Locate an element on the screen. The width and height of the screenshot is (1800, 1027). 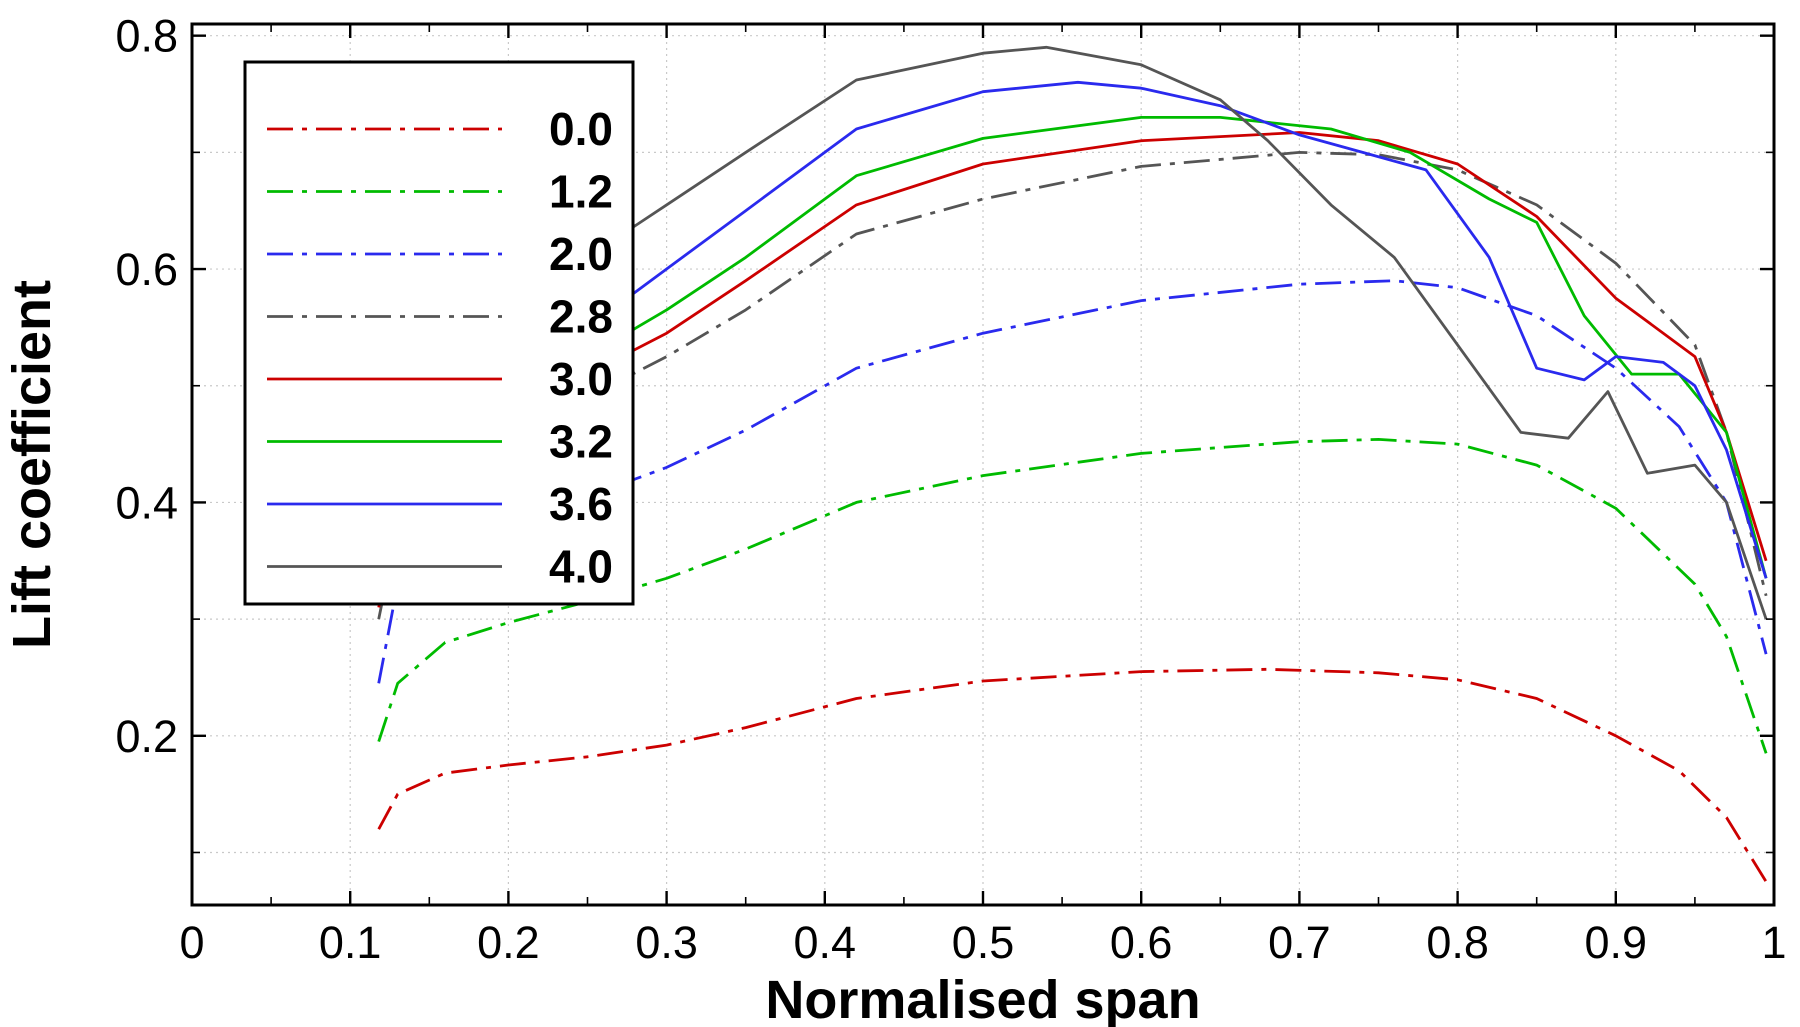
legend-label: 2.0 is located at coordinates (581, 254).